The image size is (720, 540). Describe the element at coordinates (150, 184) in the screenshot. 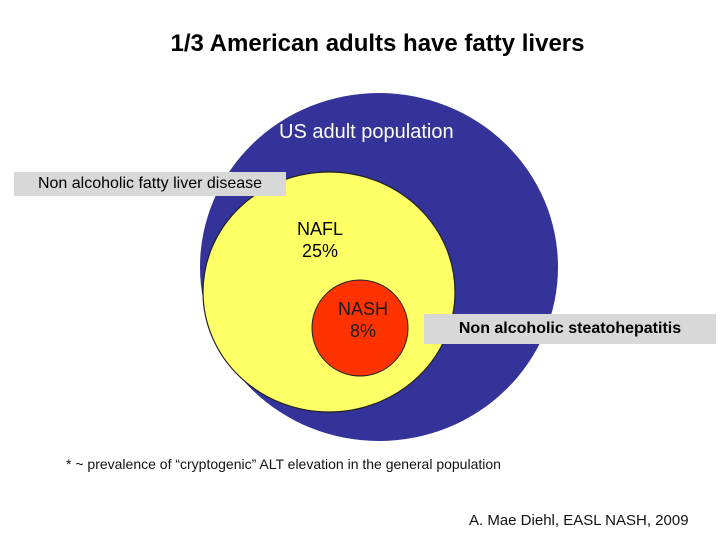

I see `nafld-callout: Non alcoholic fatty liver disease` at that location.